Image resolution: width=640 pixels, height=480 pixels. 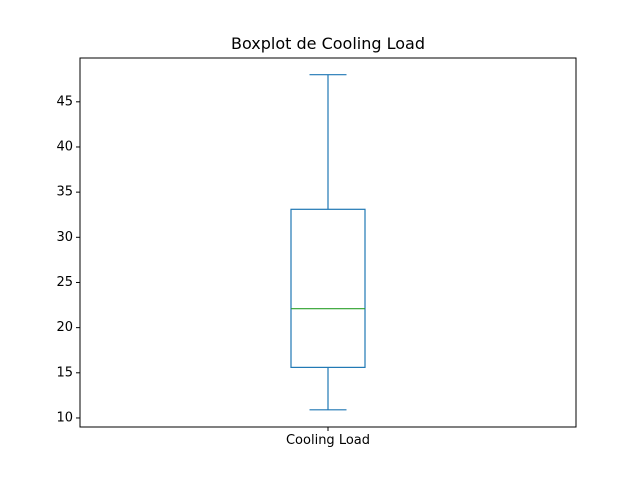 What do you see at coordinates (64, 282) in the screenshot?
I see `y-tick-label: 25` at bounding box center [64, 282].